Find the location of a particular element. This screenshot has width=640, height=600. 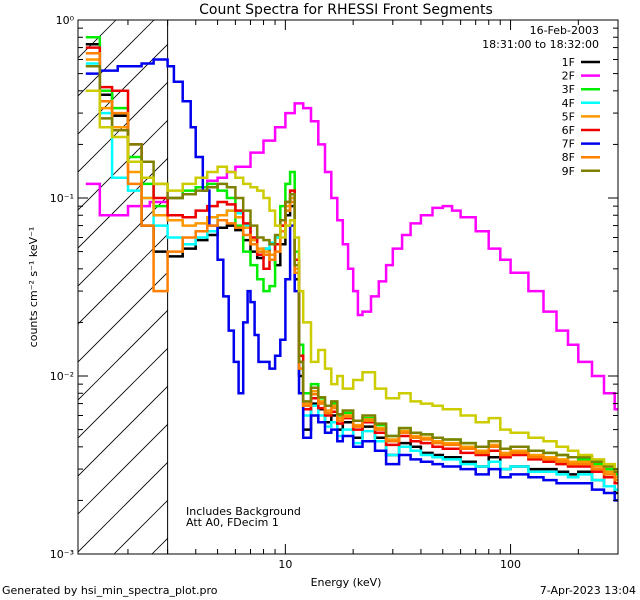

legend-label: 5F is located at coordinates (568, 116).